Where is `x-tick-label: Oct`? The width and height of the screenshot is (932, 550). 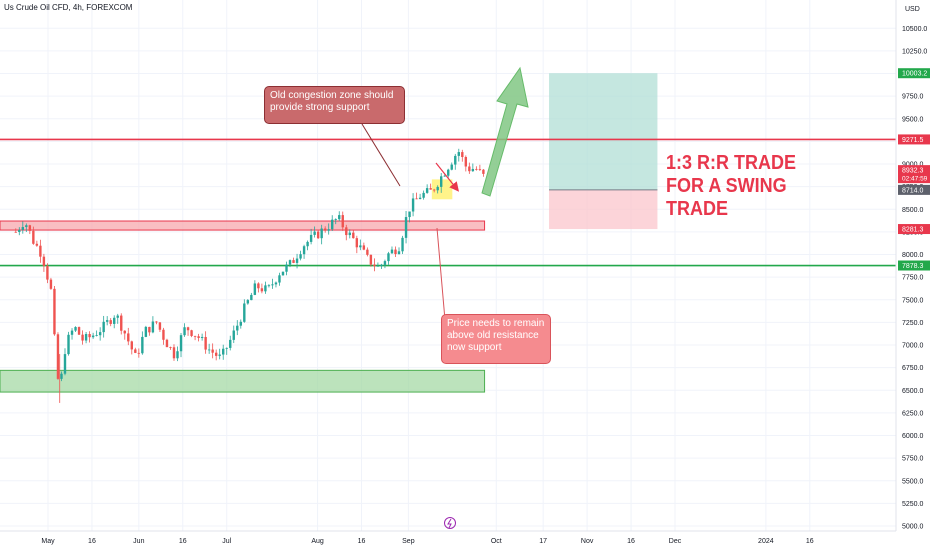 x-tick-label: Oct is located at coordinates (496, 541).